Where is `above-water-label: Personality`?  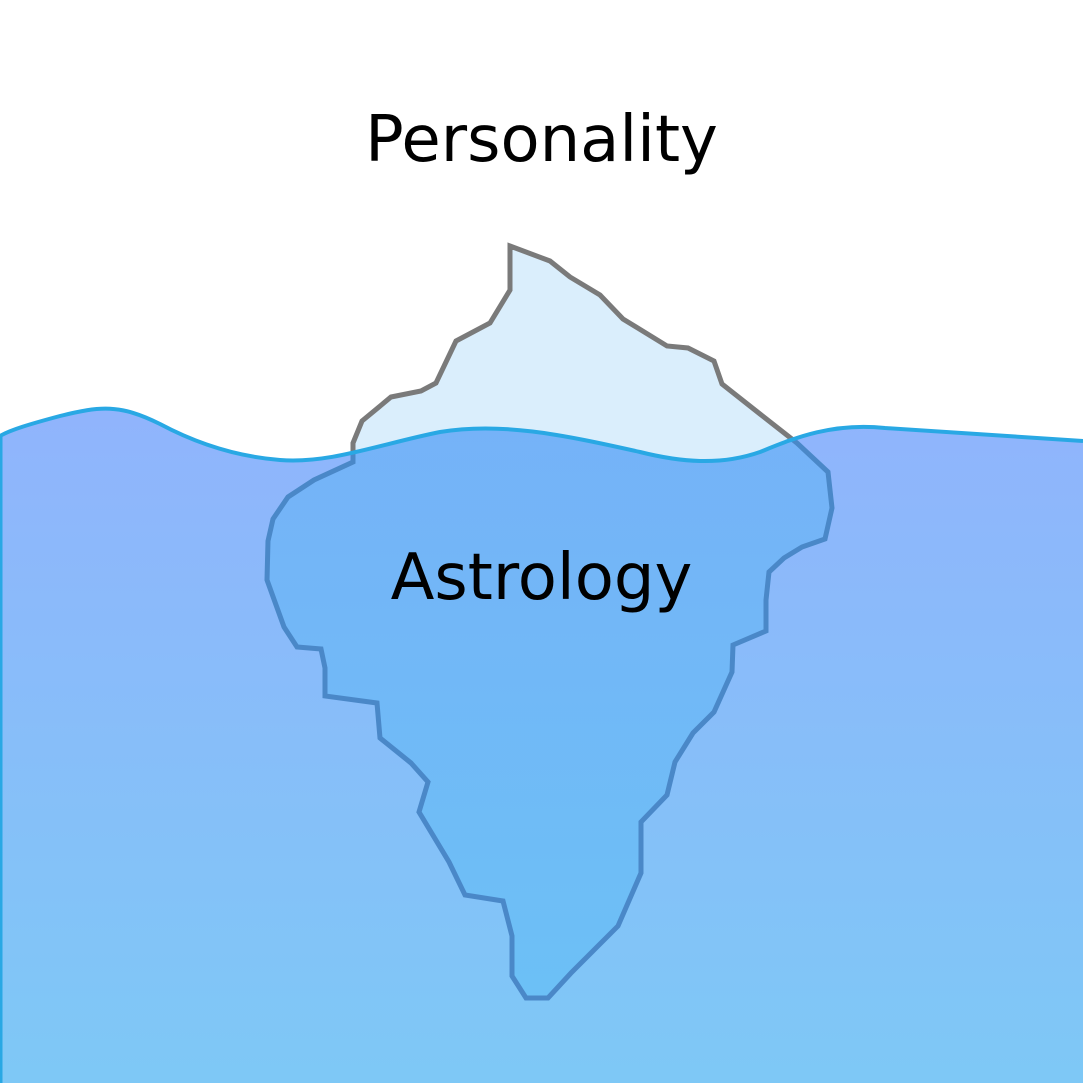 above-water-label: Personality is located at coordinates (541, 140).